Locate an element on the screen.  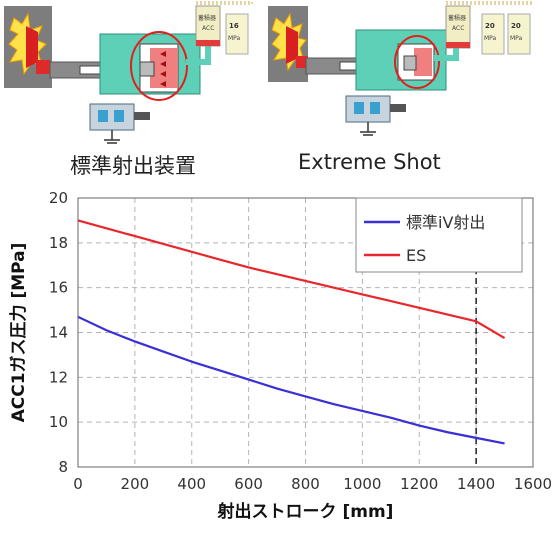
x-axis-title: 射出ストローク [mm] is located at coordinates (305, 511).